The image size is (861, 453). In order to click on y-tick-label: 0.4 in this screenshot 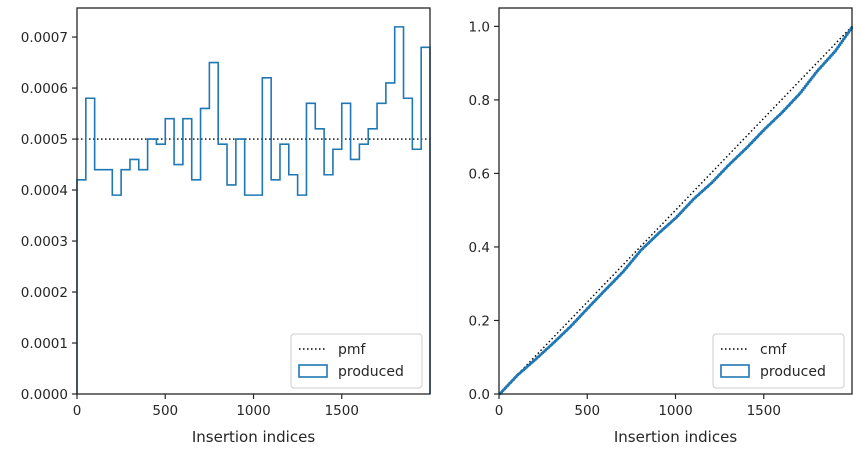, I will do `click(479, 248)`.